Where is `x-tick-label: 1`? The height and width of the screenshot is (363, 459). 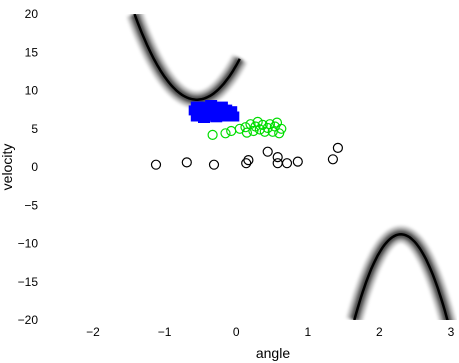
x-tick-label: 1 is located at coordinates (307, 332).